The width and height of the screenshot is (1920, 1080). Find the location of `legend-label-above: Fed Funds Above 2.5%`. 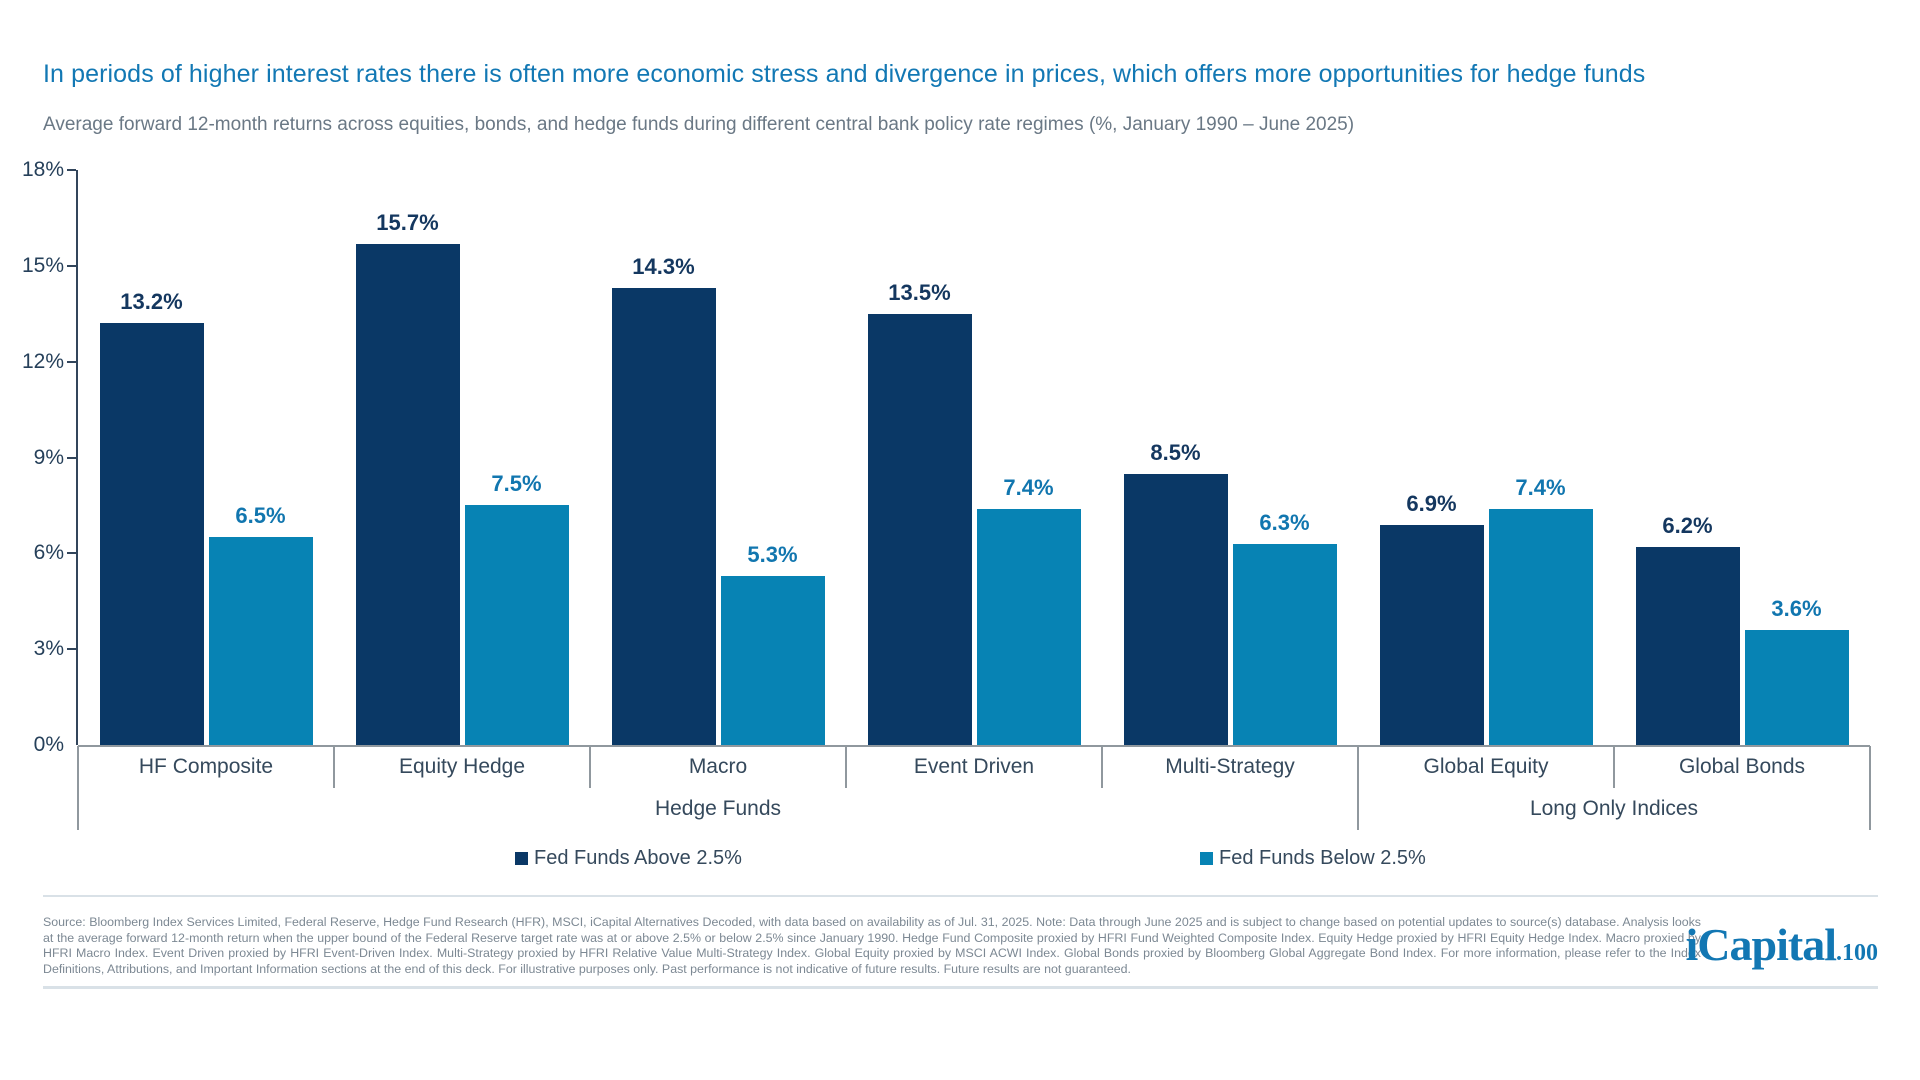

legend-label-above: Fed Funds Above 2.5% is located at coordinates (638, 857).